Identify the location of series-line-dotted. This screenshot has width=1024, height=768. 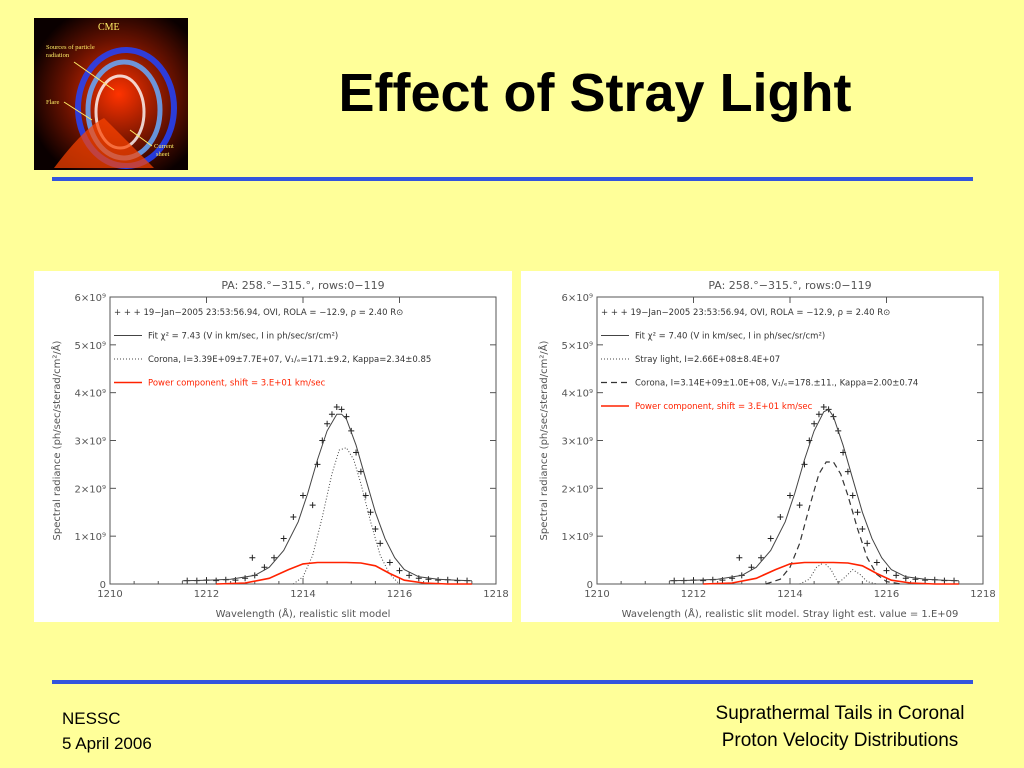
(838, 573).